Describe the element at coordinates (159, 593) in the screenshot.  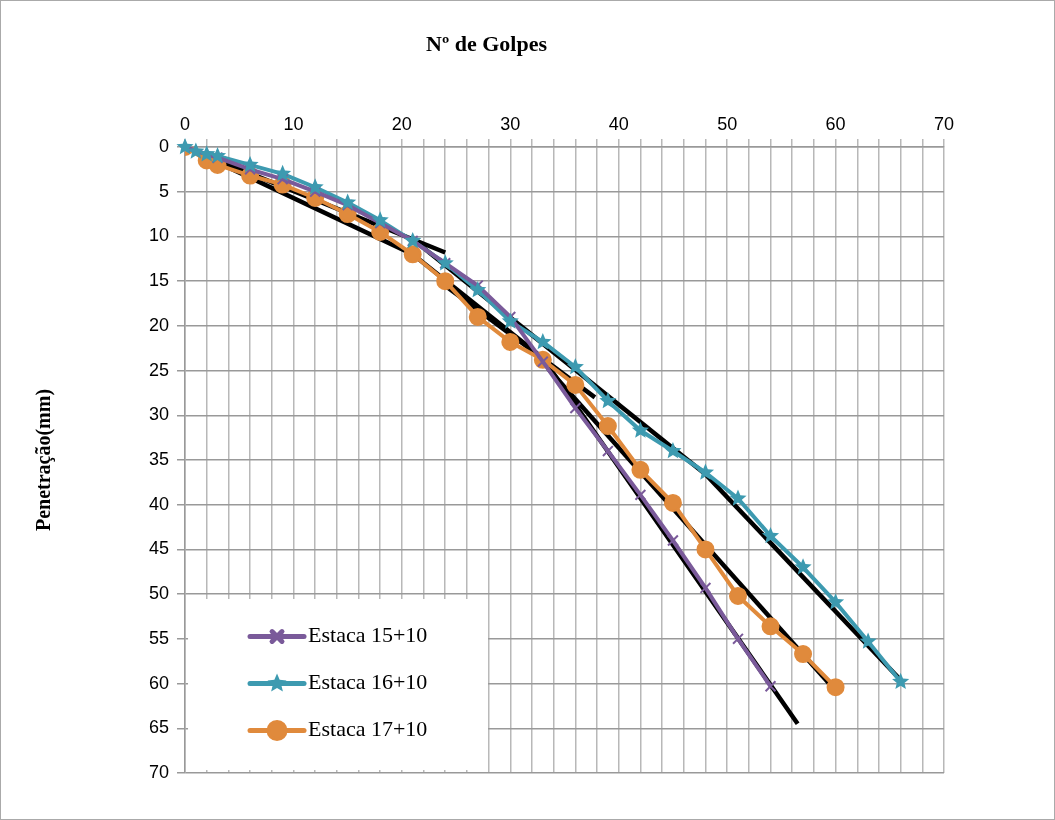
I see `y-tick-label: 50` at that location.